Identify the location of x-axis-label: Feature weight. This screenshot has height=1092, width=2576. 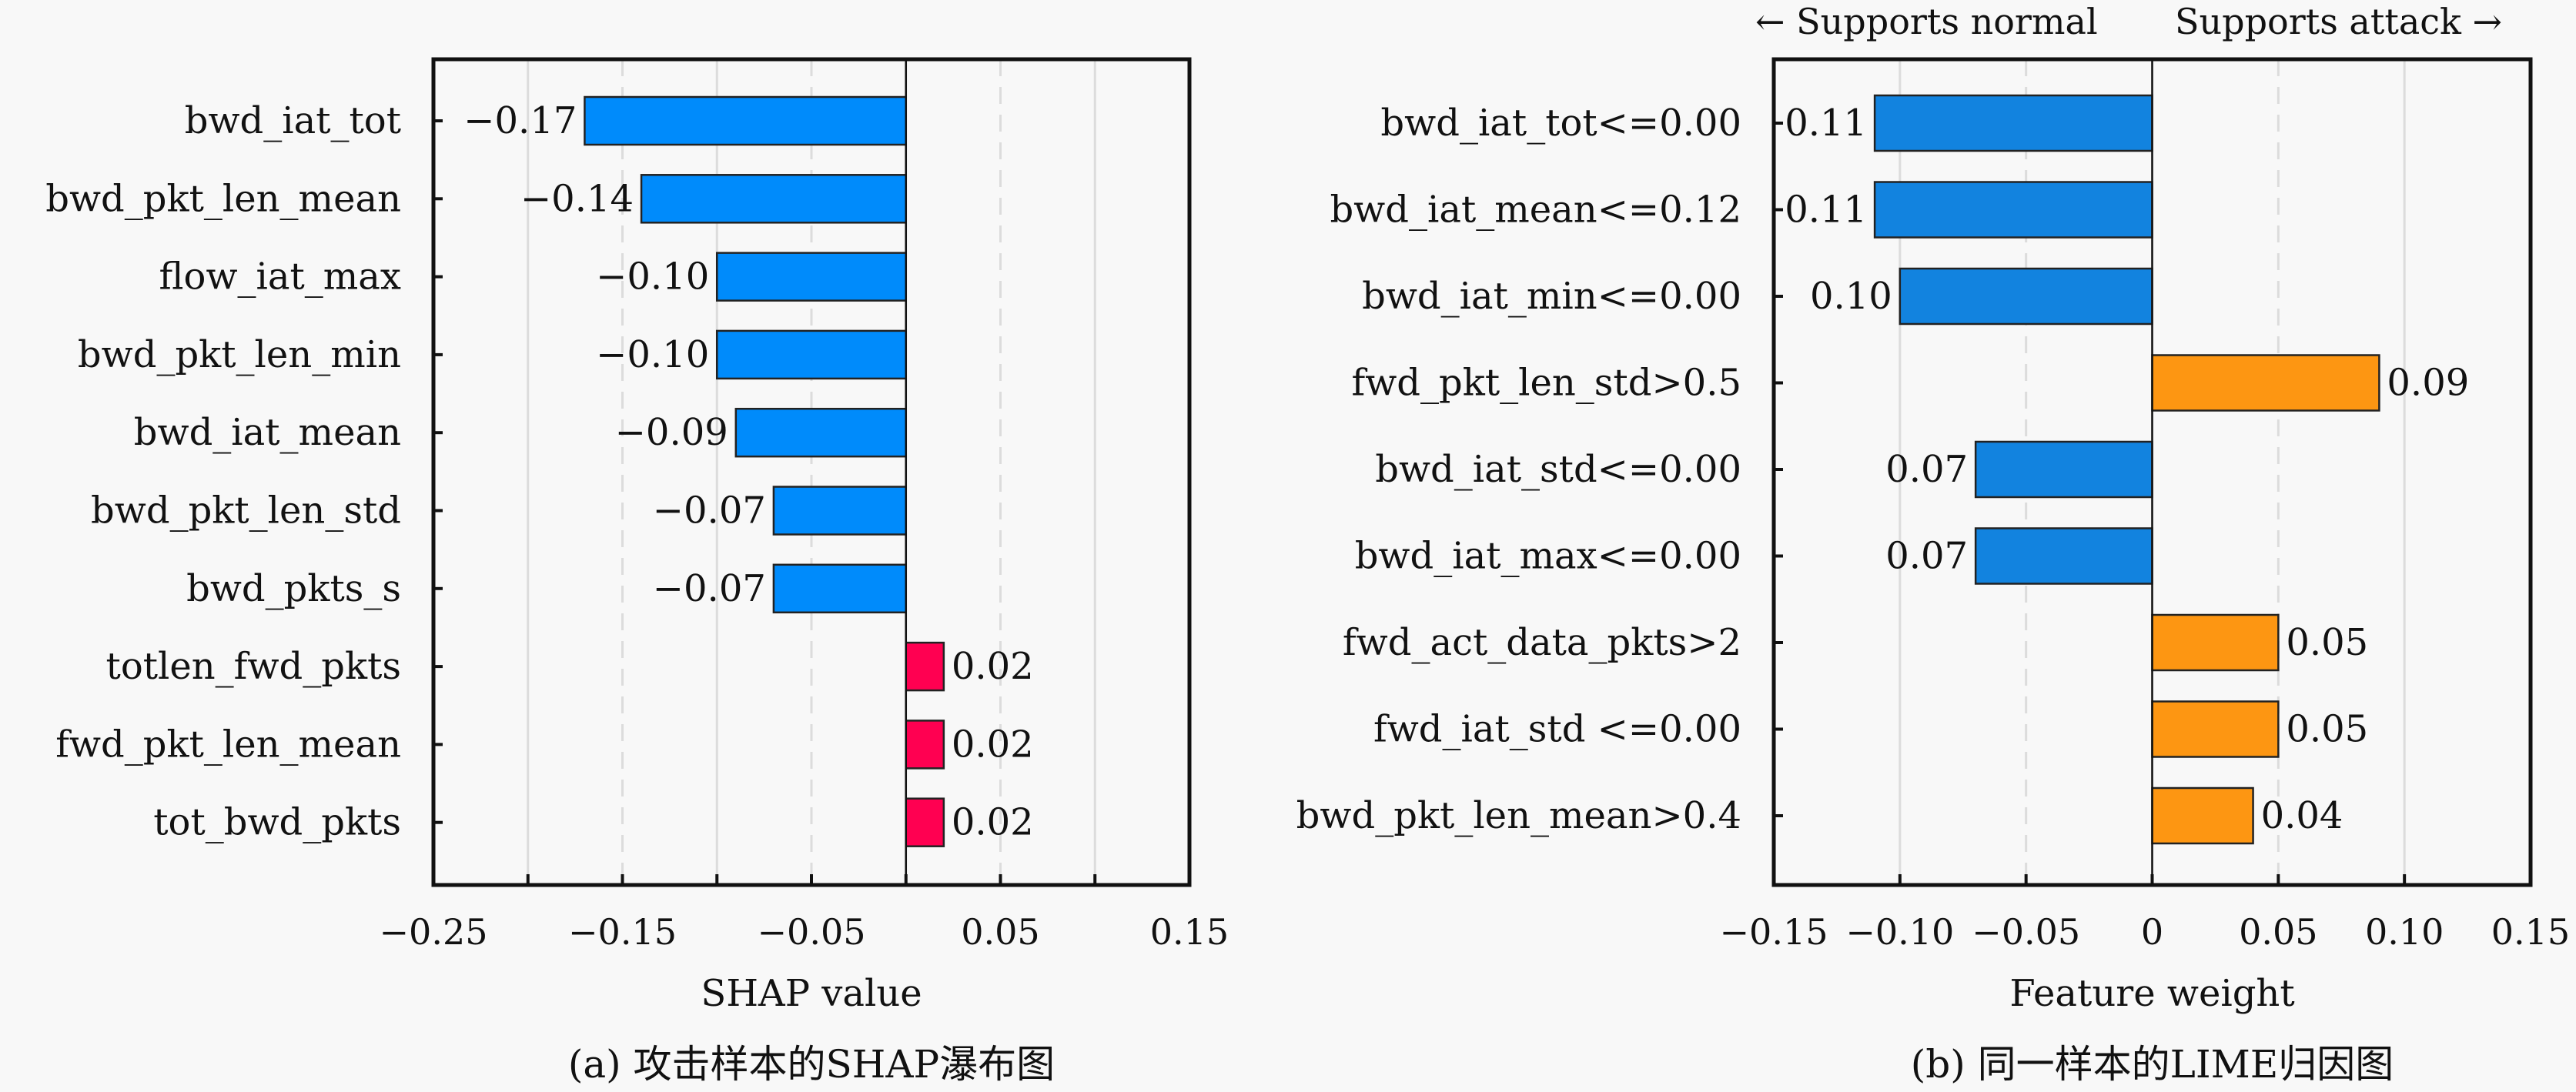
(2151, 993).